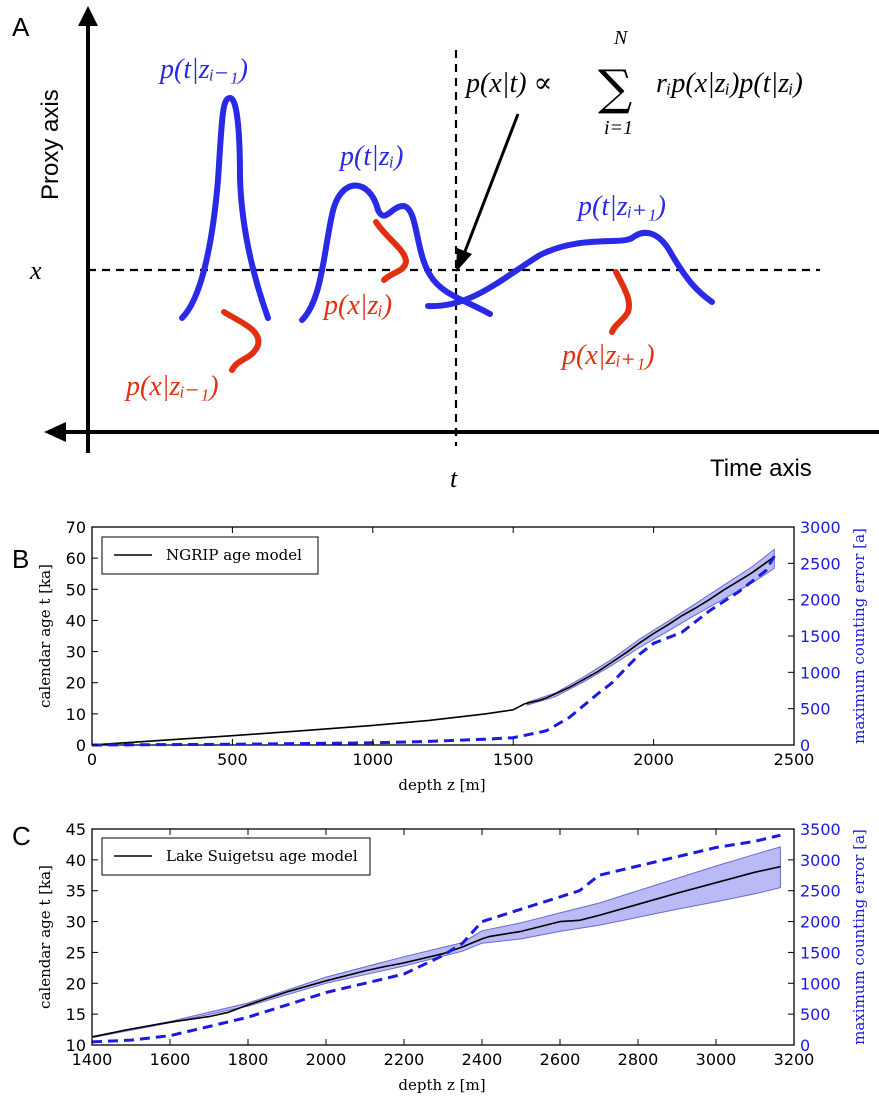 This screenshot has width=879, height=1099. Describe the element at coordinates (76, 1014) in the screenshot. I see `y-tick-label: 15` at that location.